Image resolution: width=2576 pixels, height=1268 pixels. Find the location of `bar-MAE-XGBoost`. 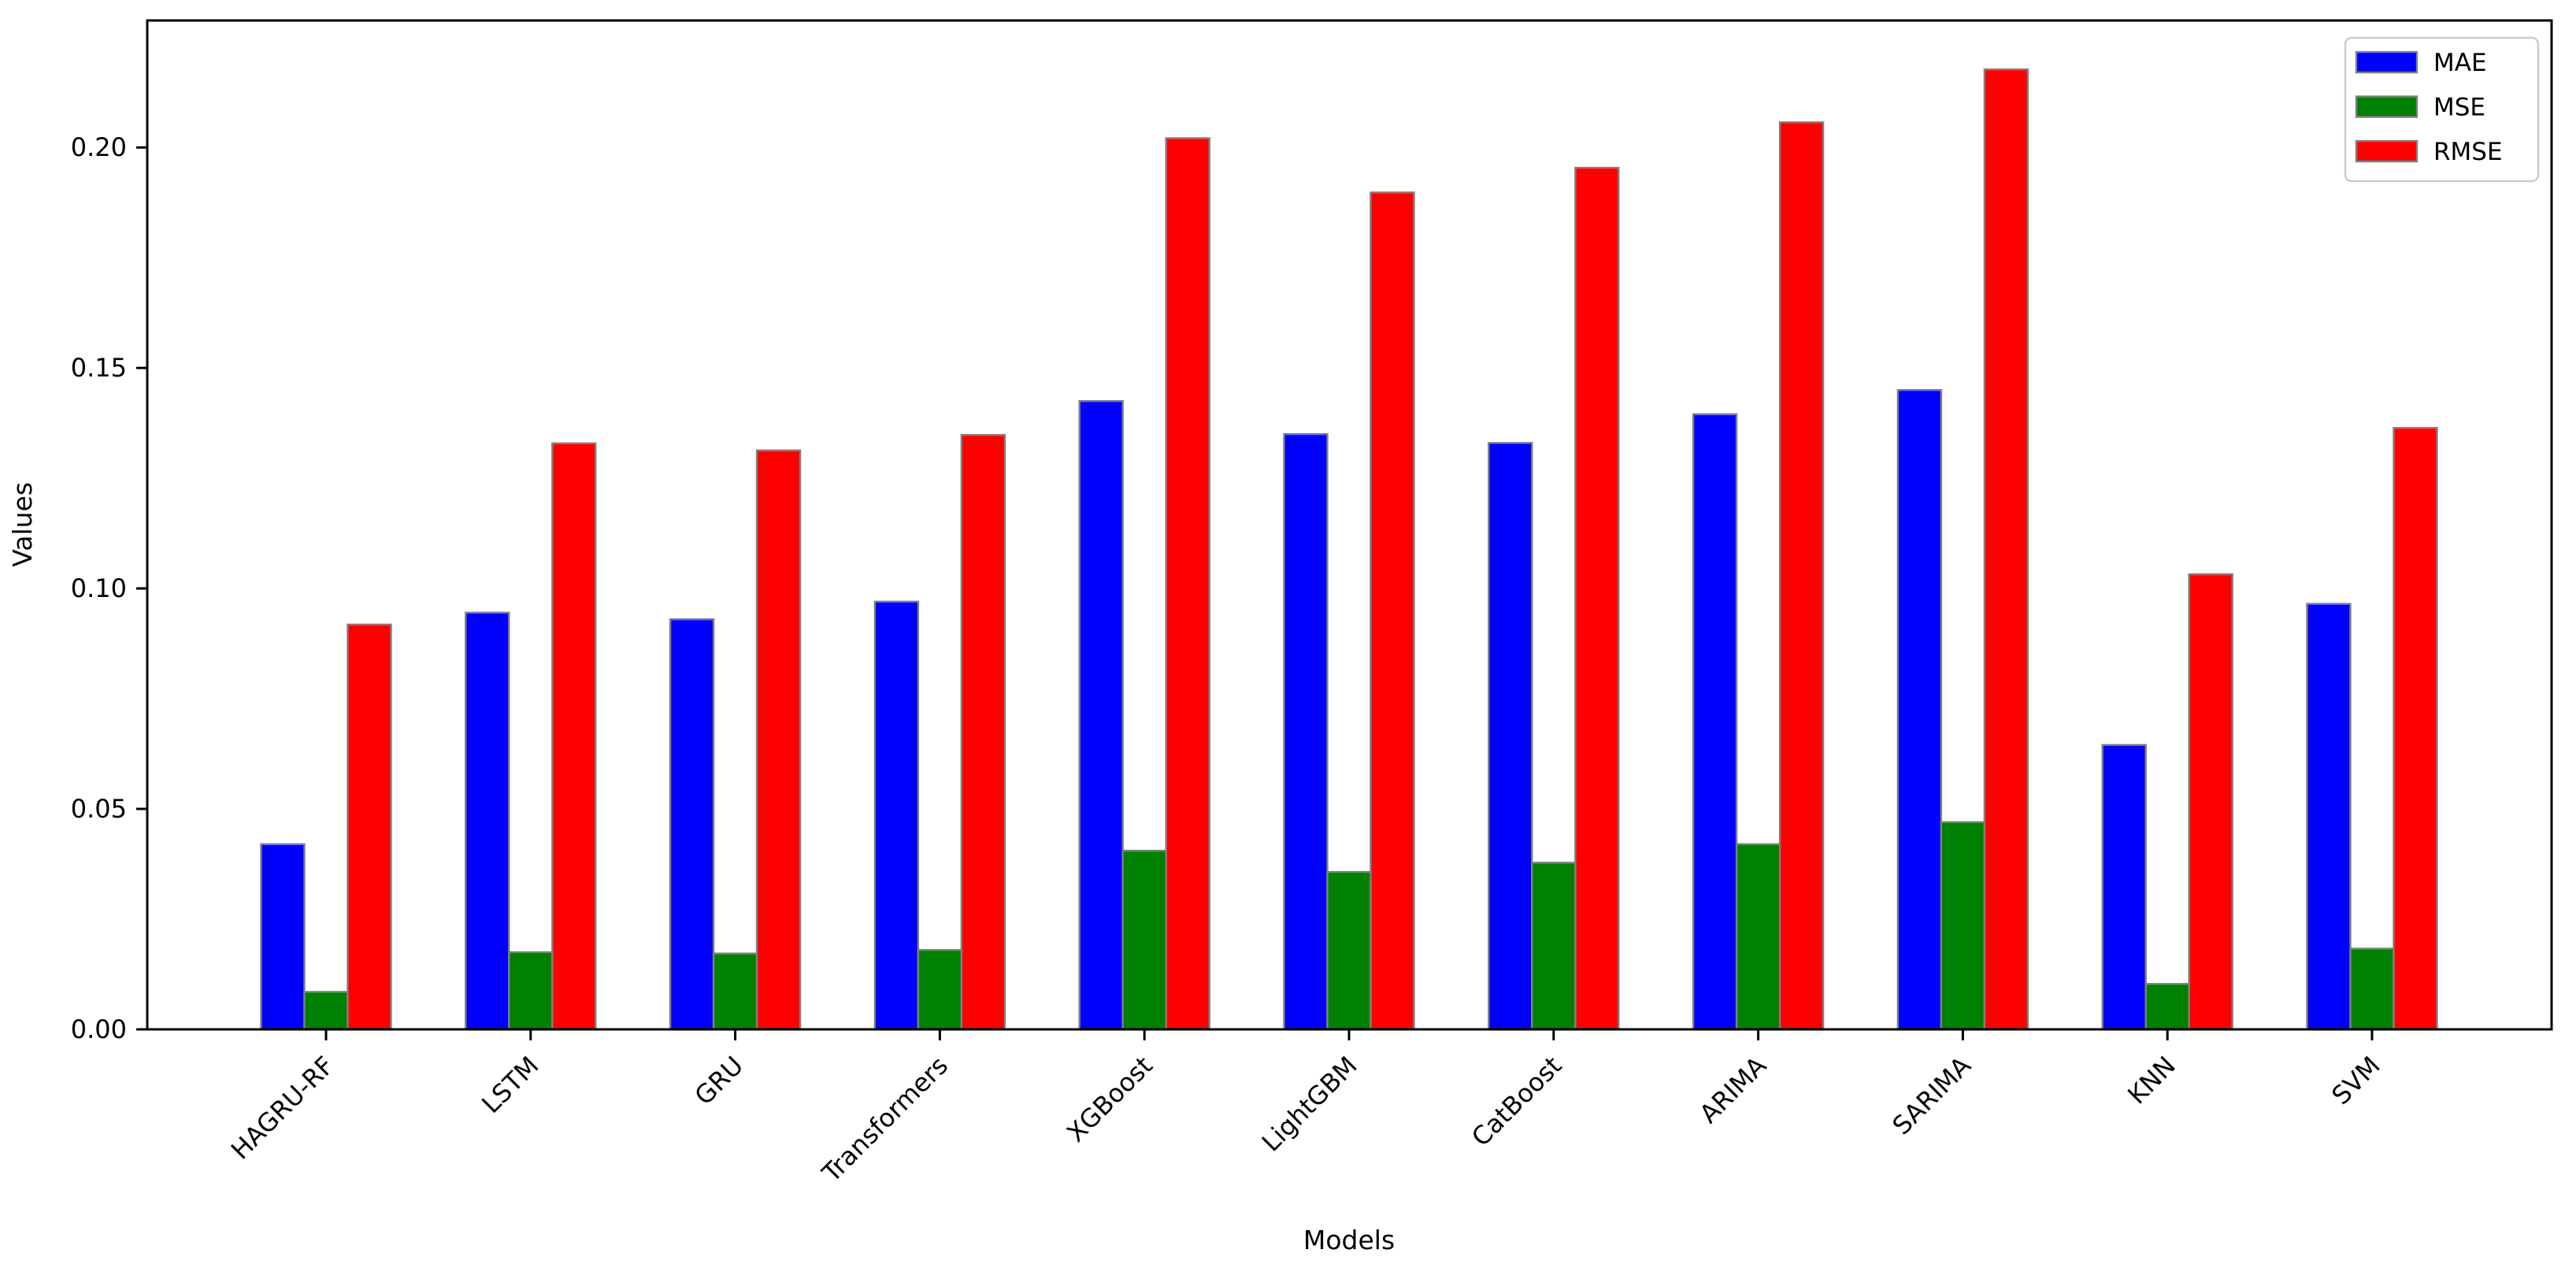

bar-MAE-XGBoost is located at coordinates (1101, 715).